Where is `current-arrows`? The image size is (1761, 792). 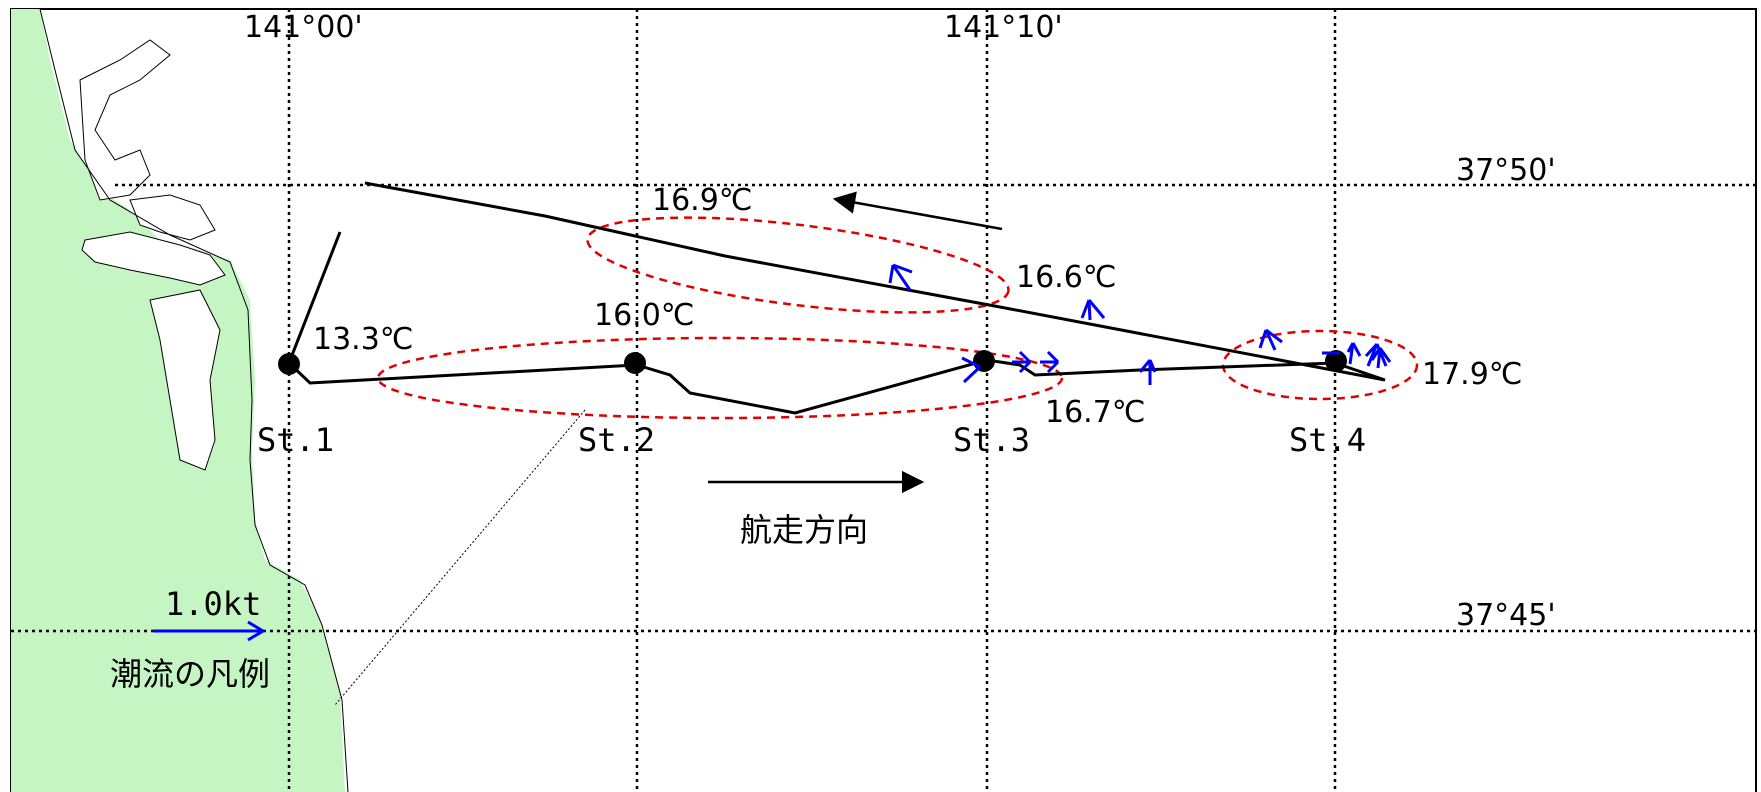
current-arrows is located at coordinates (1140, 324).